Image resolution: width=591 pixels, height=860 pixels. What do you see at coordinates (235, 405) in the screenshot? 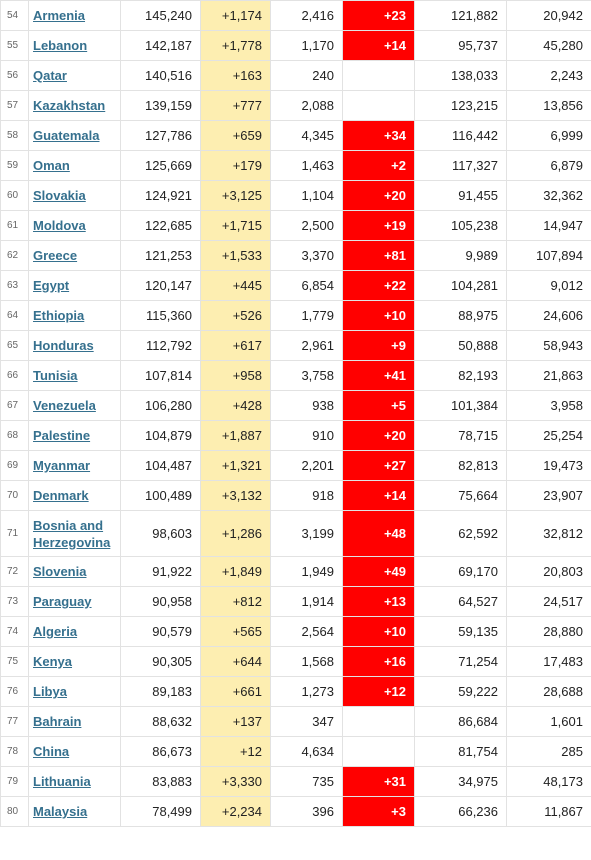
I see `new-cases-cell: +428` at bounding box center [235, 405].